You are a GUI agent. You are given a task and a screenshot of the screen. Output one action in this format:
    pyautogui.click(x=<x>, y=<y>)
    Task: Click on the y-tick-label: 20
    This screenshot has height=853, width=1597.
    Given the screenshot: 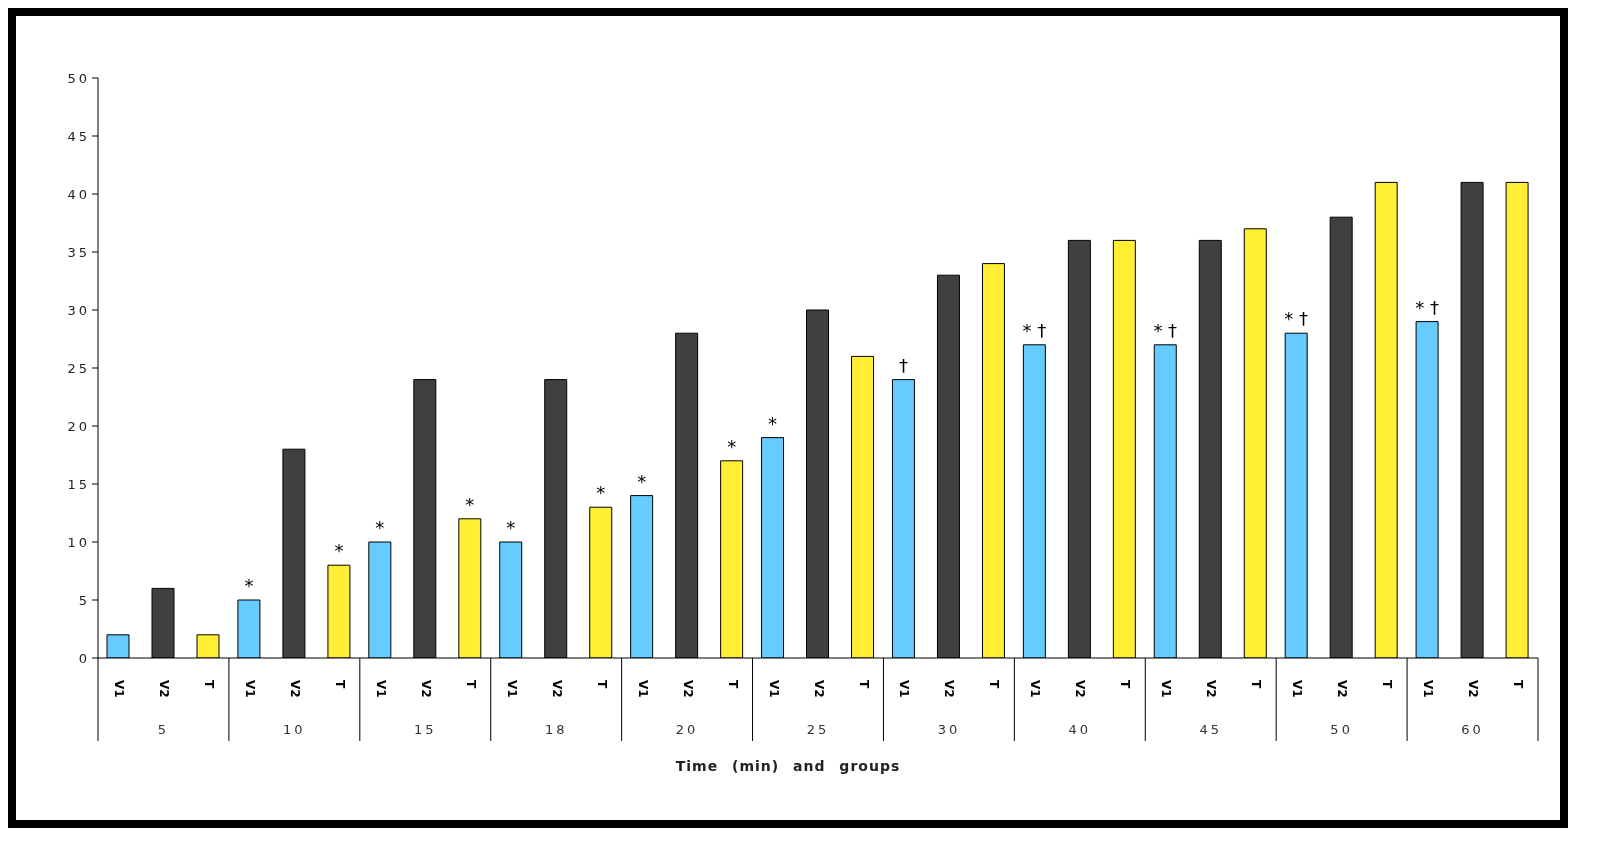 What is the action you would take?
    pyautogui.click(x=78, y=426)
    